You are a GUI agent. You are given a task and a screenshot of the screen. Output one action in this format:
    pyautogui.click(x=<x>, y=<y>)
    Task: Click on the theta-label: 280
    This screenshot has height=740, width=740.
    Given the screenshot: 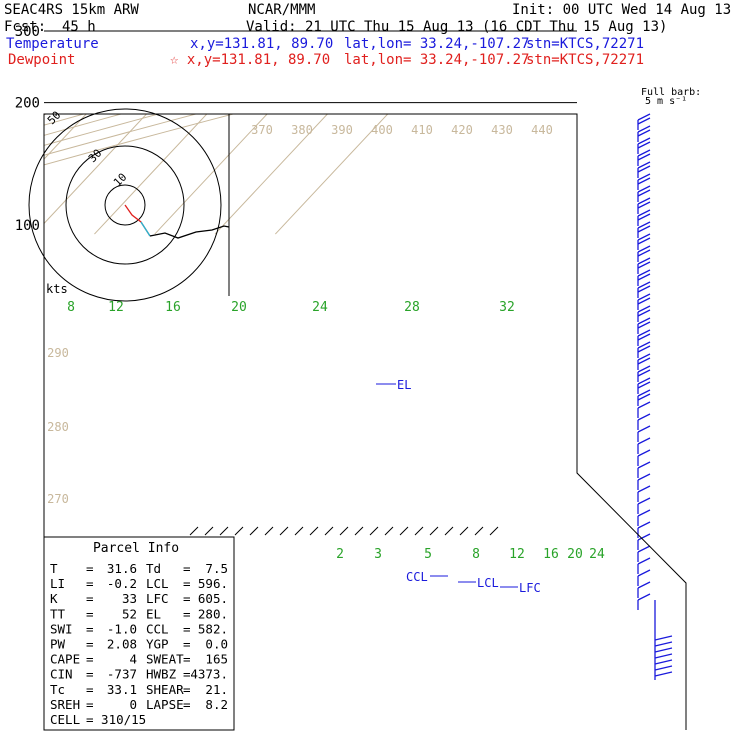 What is the action you would take?
    pyautogui.click(x=58, y=427)
    